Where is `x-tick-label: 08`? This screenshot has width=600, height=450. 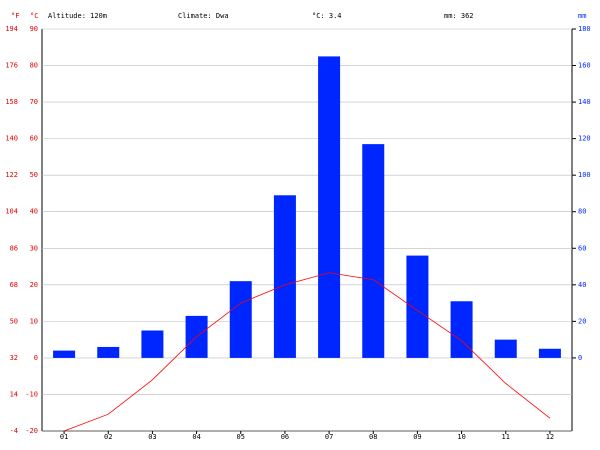
x-tick-label: 08 is located at coordinates (373, 437).